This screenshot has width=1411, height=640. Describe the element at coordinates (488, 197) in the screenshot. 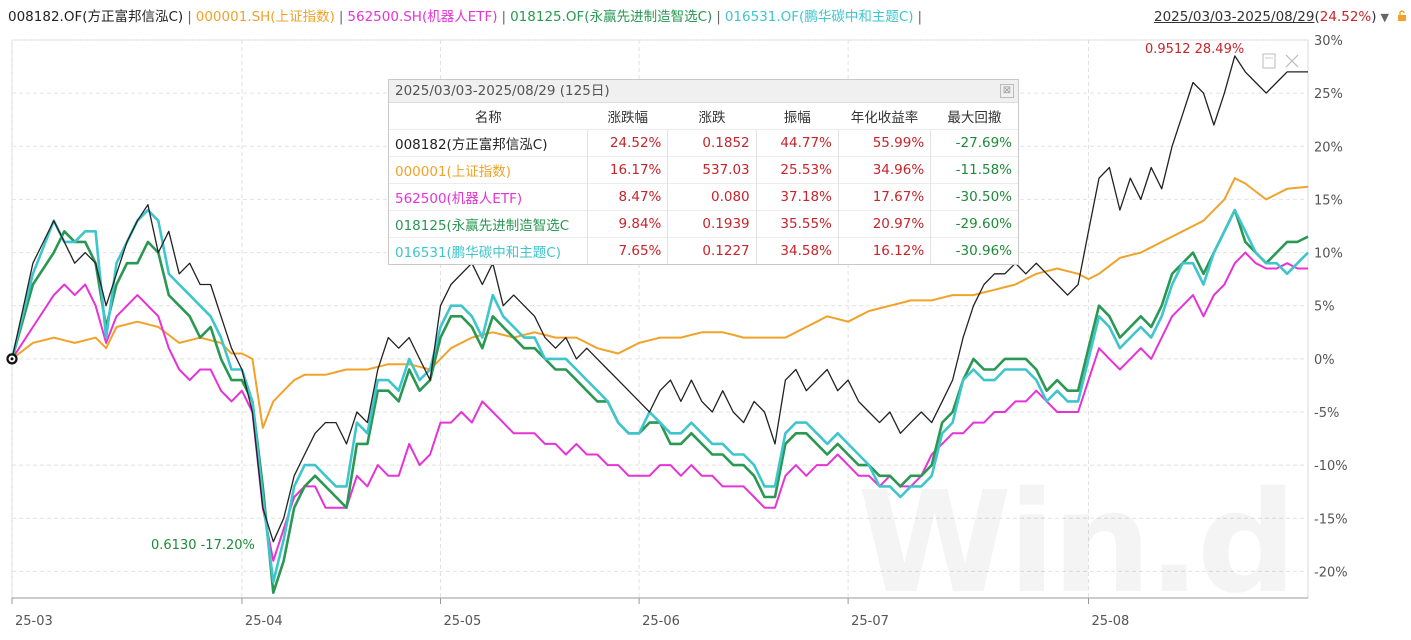

I see `row-name: 562500(机器人ETF)` at that location.